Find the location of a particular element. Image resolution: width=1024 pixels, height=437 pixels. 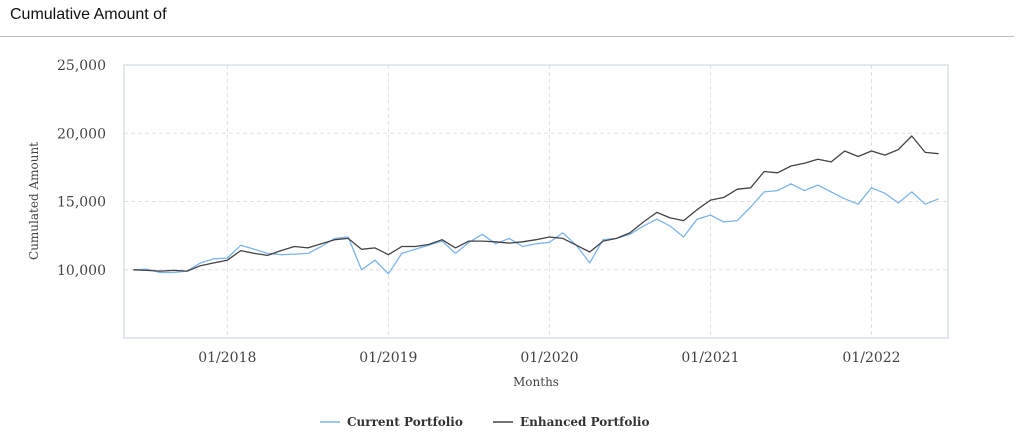

y-axis: 10,000 15,000 20,000 25,000 is located at coordinates (81, 168).